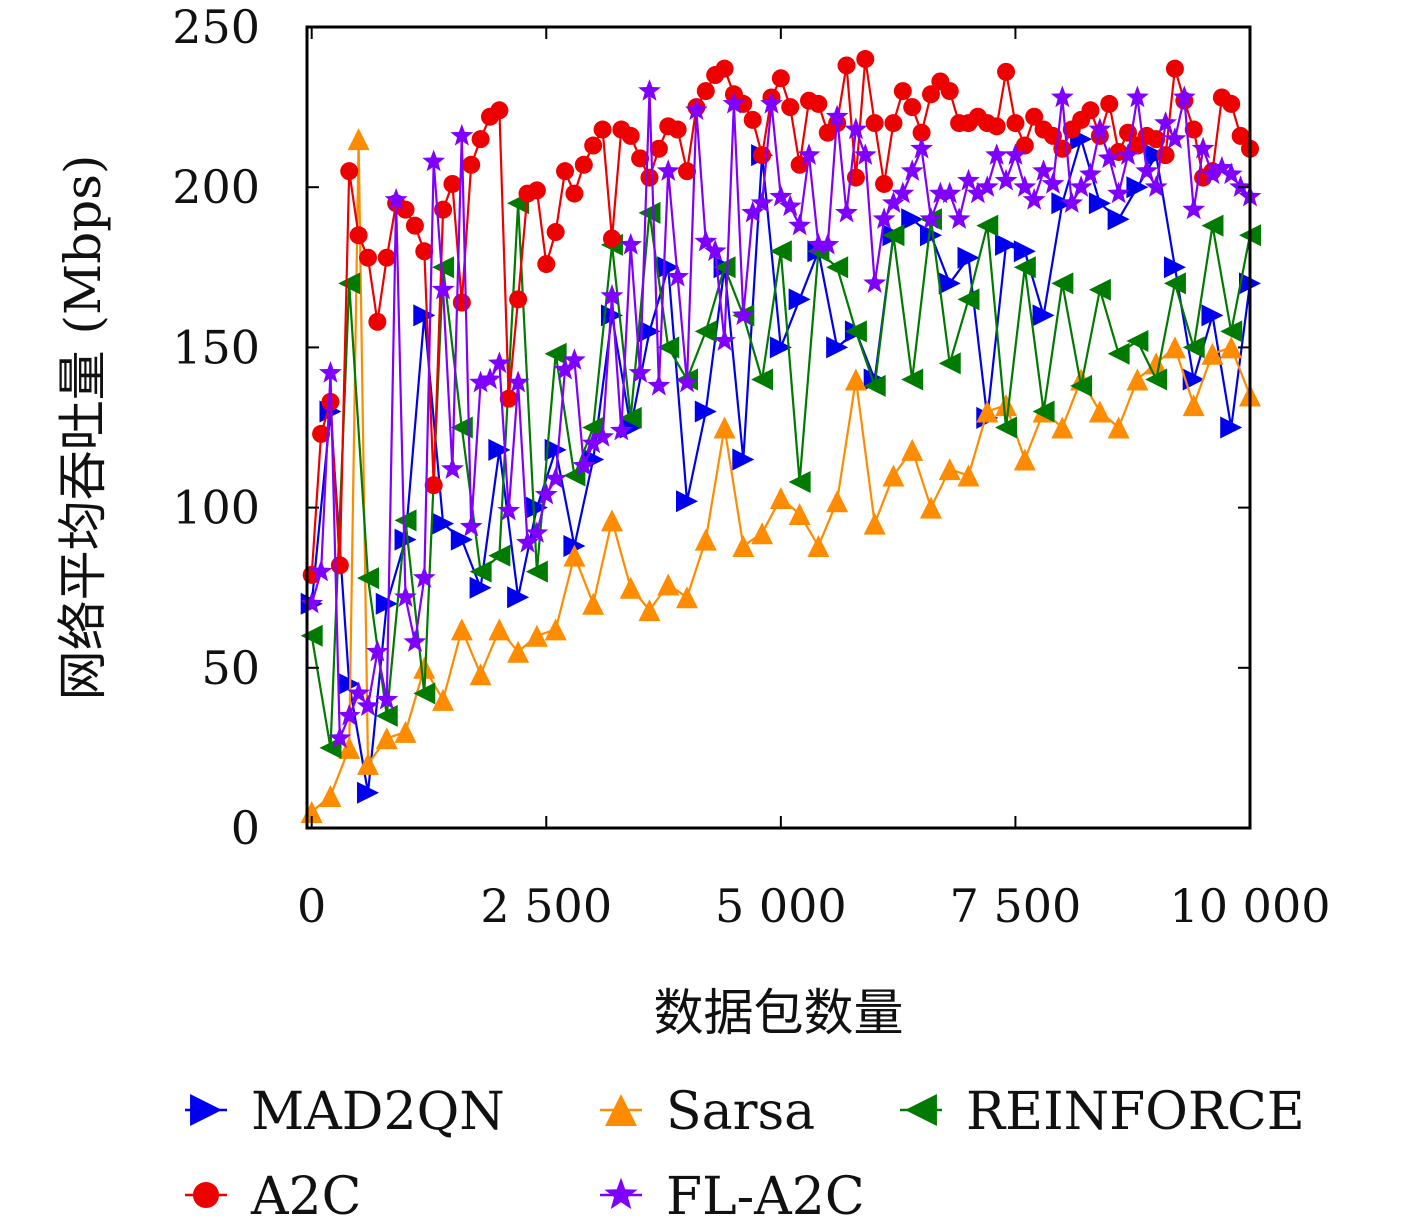 This screenshot has height=1228, width=1417. I want to click on x-tick-label: 5 000, so click(781, 906).